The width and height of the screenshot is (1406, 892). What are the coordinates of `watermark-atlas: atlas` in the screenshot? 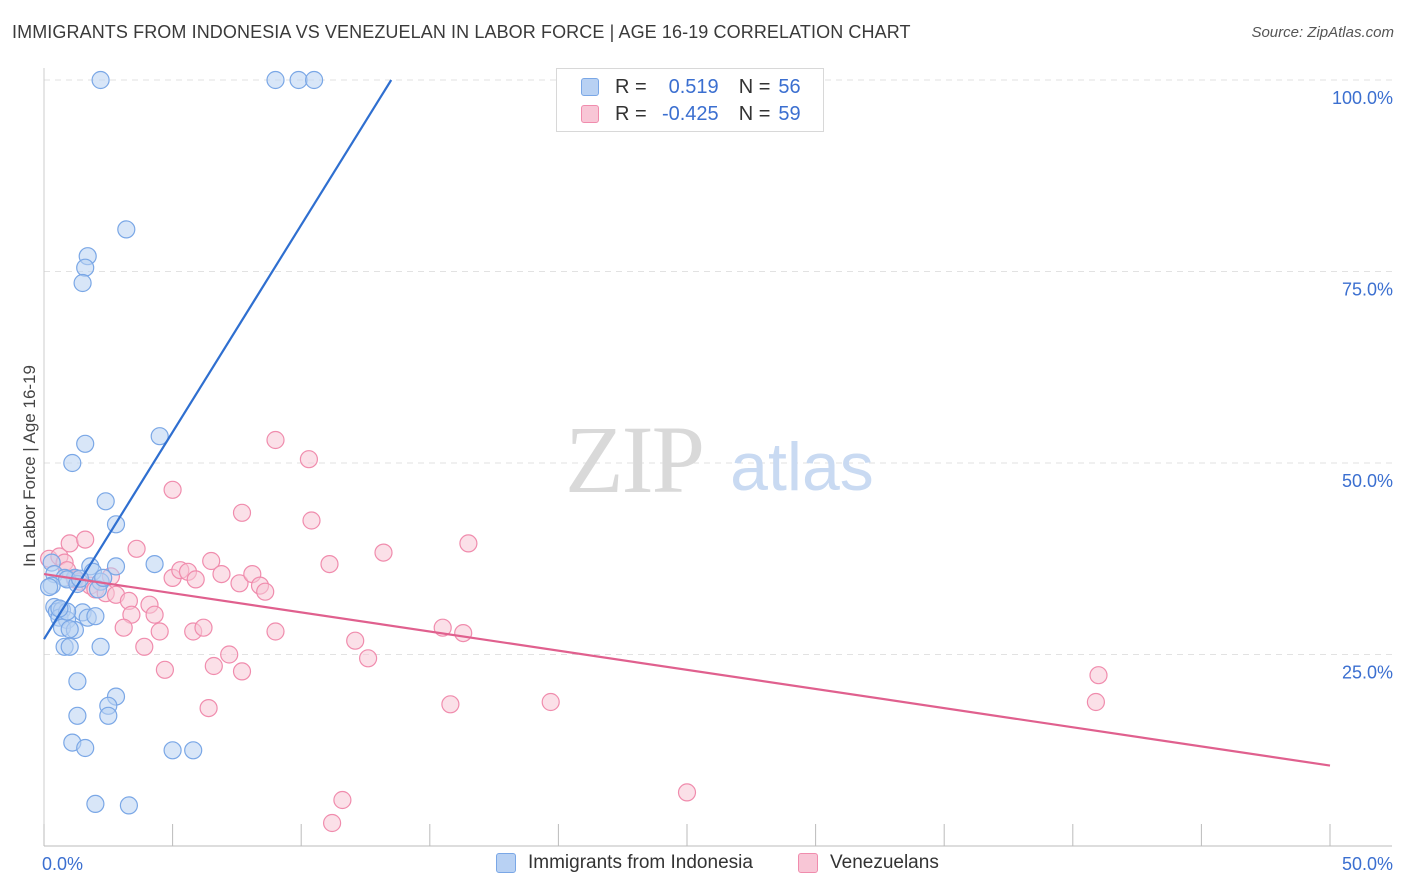 It's located at (802, 467).